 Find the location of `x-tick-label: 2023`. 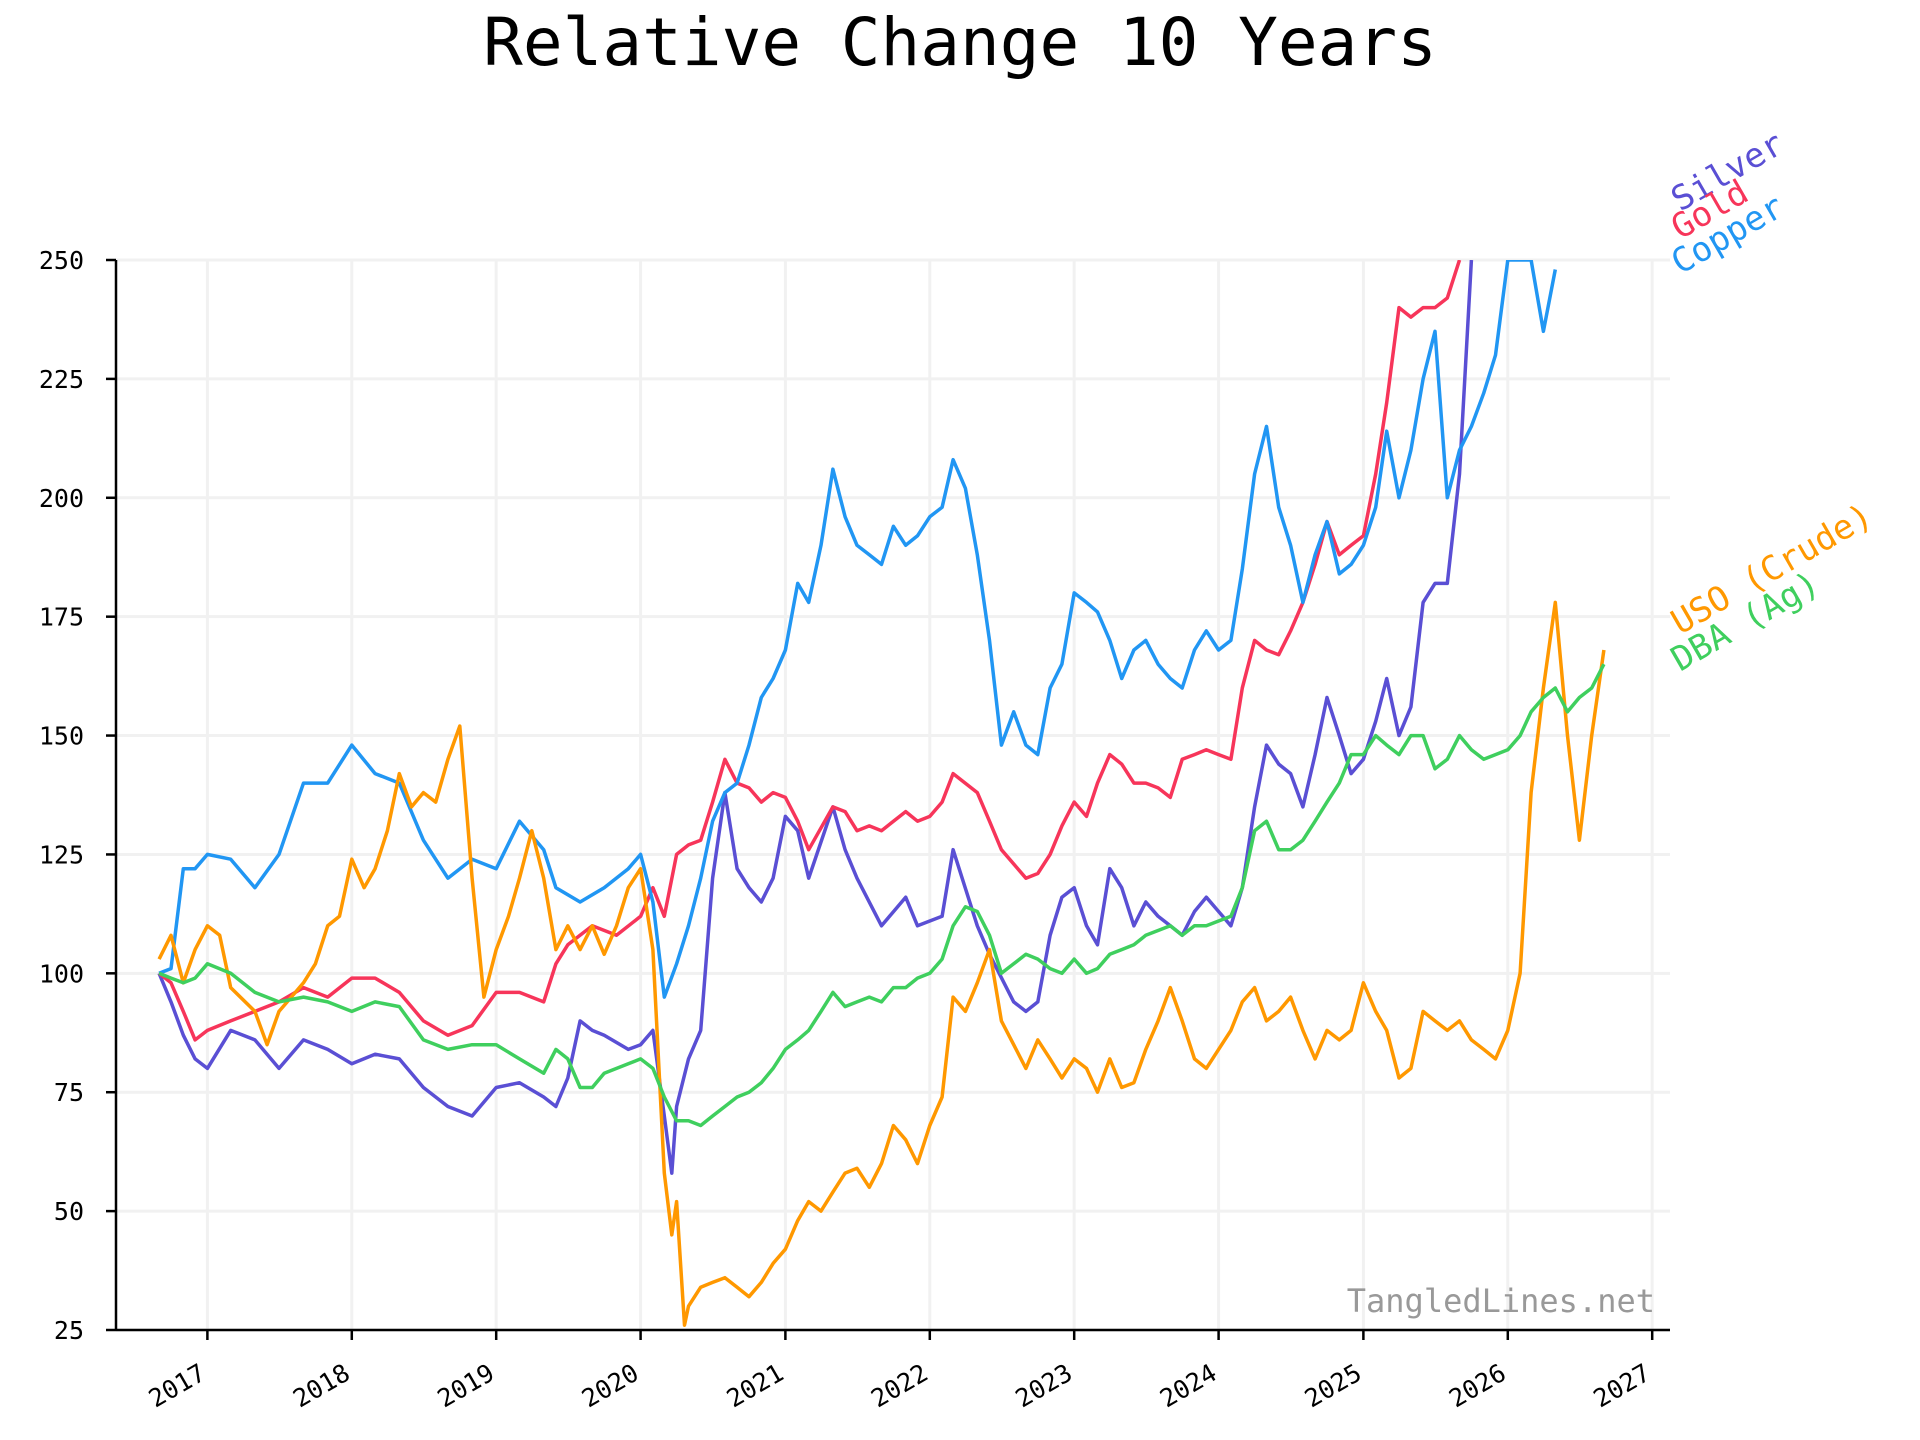

x-tick-label: 2023 is located at coordinates (1044, 1385).